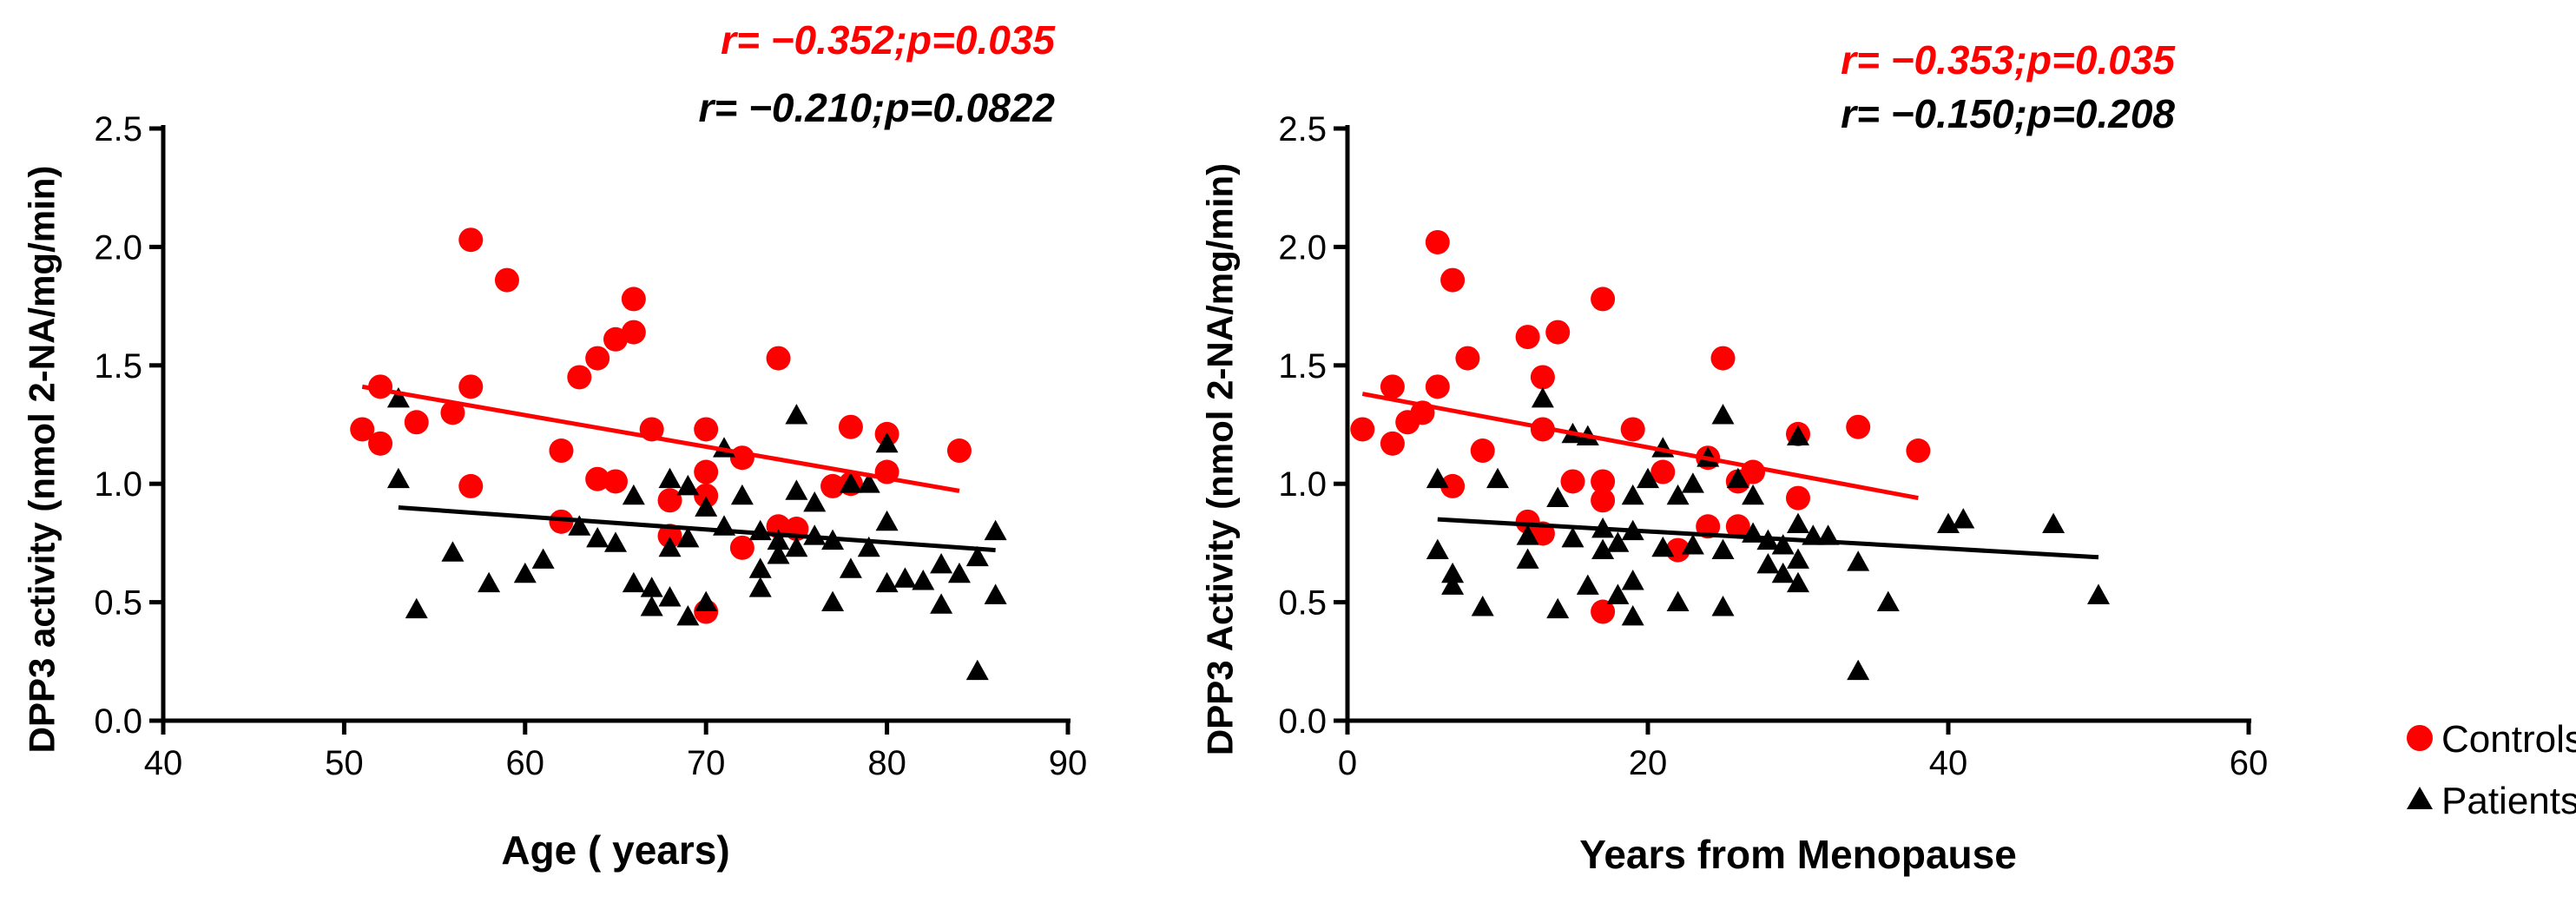 The width and height of the screenshot is (2576, 903). What do you see at coordinates (2420, 798) in the screenshot?
I see `legend-patients-marker` at bounding box center [2420, 798].